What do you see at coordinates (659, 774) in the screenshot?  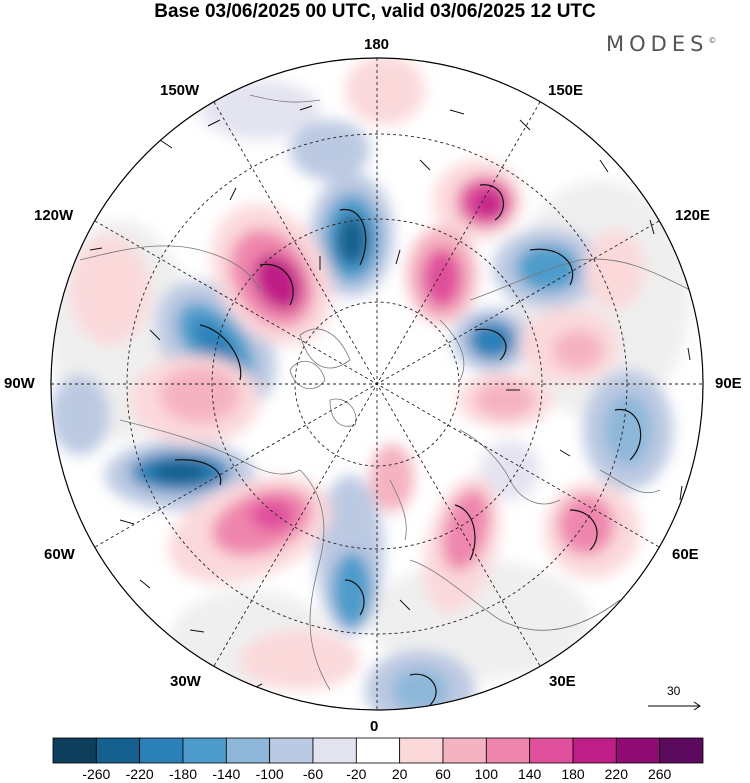 I see `colorbar-tick-label: 260` at bounding box center [659, 774].